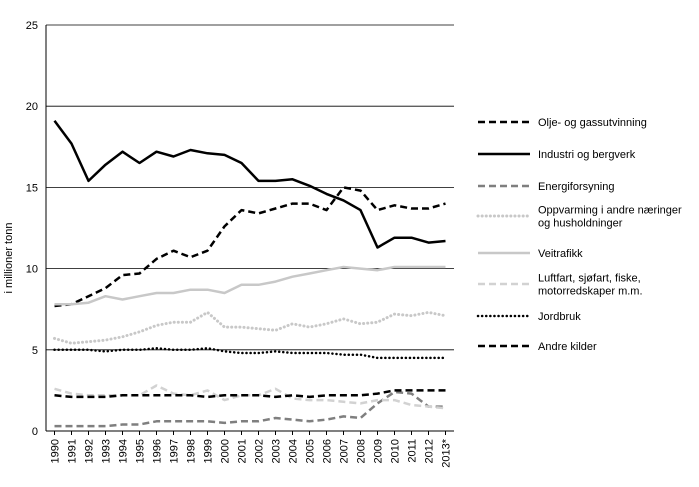  Describe the element at coordinates (226, 451) in the screenshot. I see `x-tick-label: 2000` at that location.